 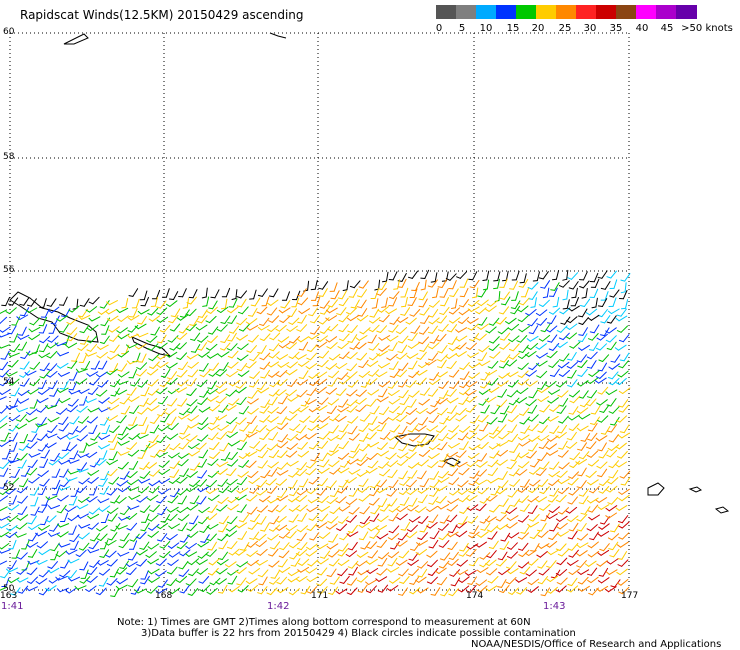 What do you see at coordinates (9, 596) in the screenshot?
I see `longitude-label: 163` at bounding box center [9, 596].